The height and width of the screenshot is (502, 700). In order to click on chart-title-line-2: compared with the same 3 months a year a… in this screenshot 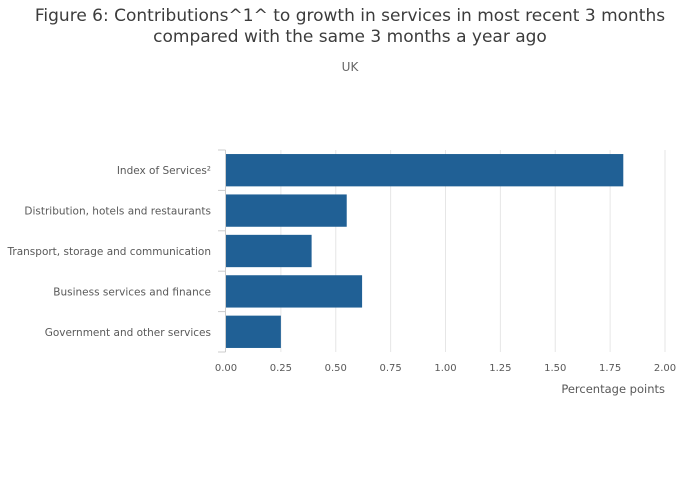, I will do `click(350, 37)`.